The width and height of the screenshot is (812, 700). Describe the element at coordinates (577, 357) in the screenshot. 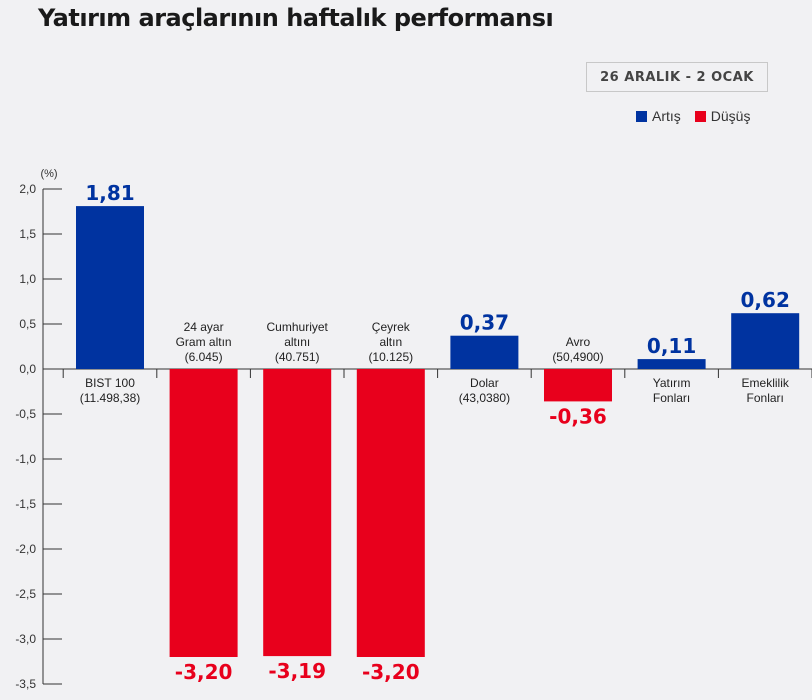

I see `category-label: (50,4900)` at that location.